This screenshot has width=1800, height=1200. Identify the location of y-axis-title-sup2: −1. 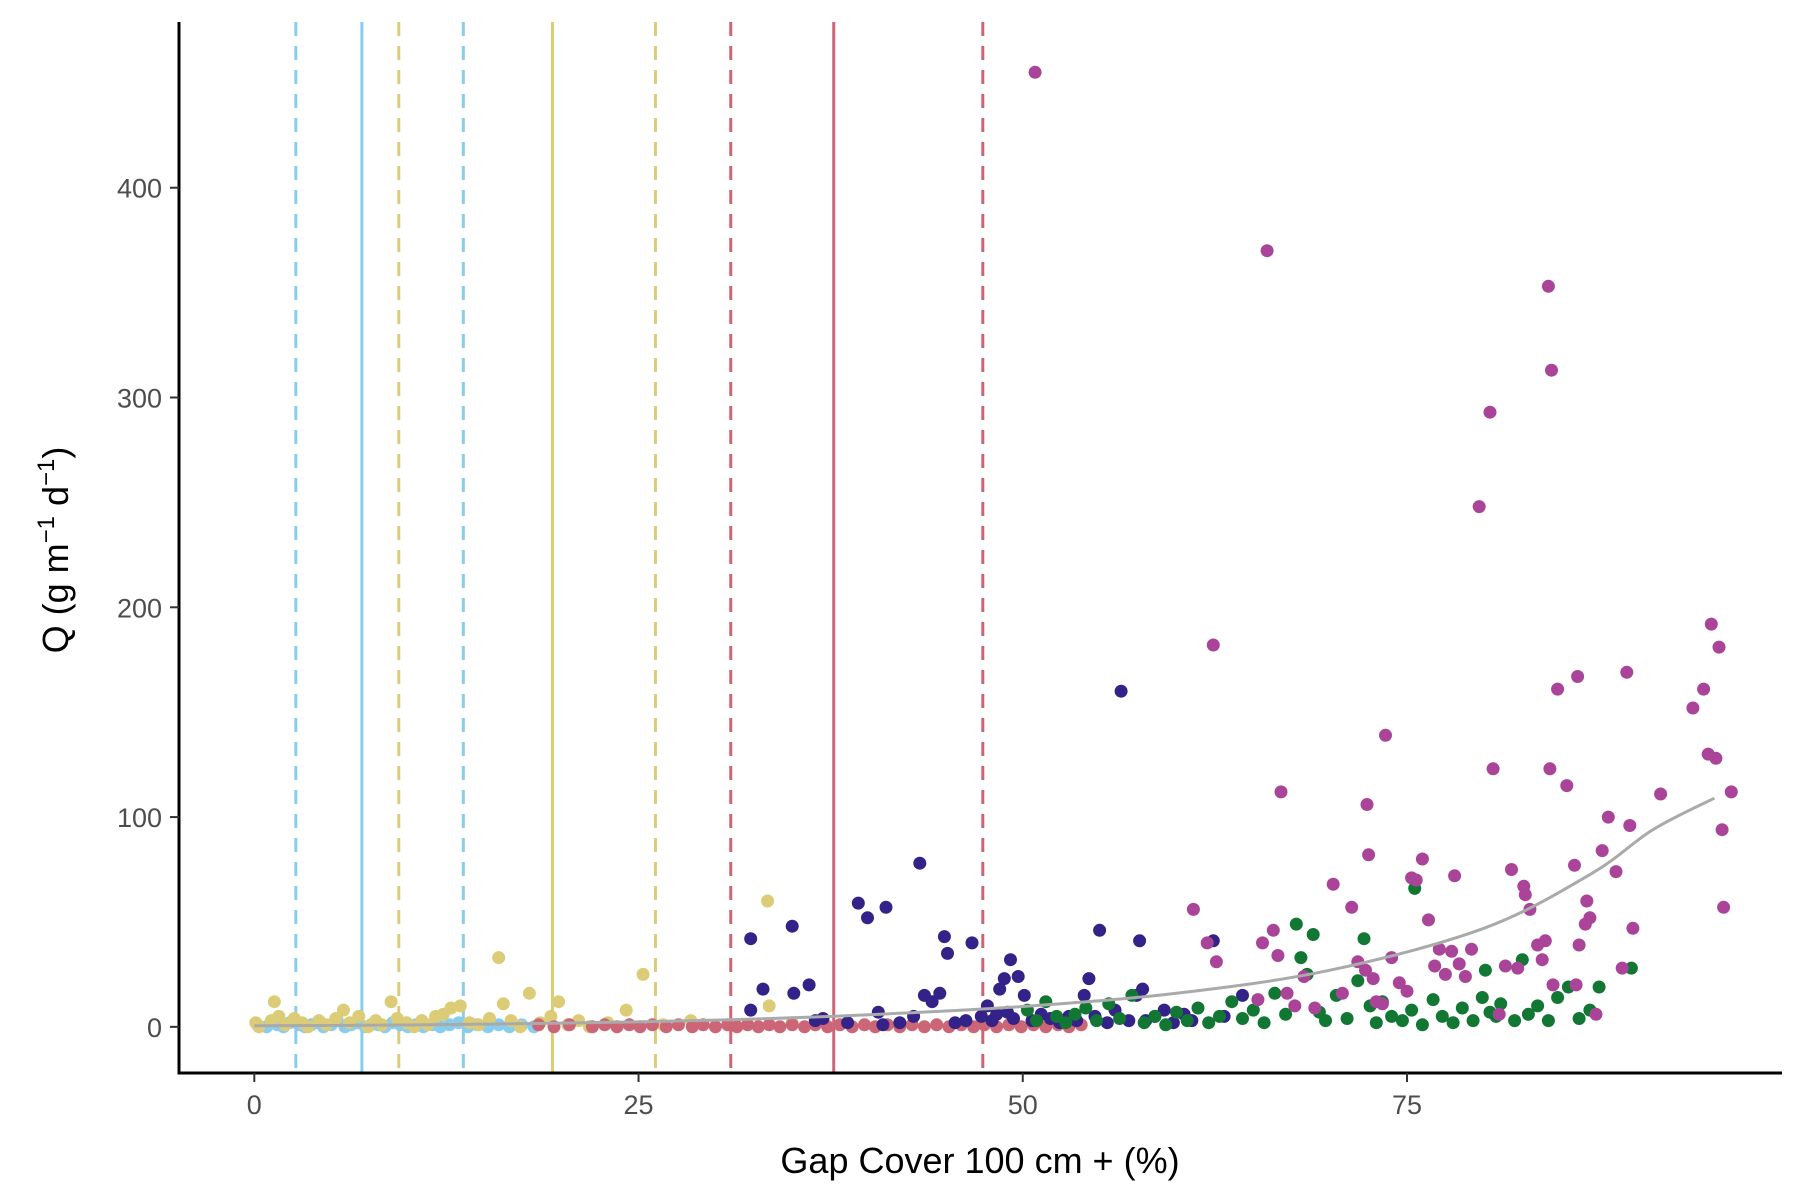
(46, 472).